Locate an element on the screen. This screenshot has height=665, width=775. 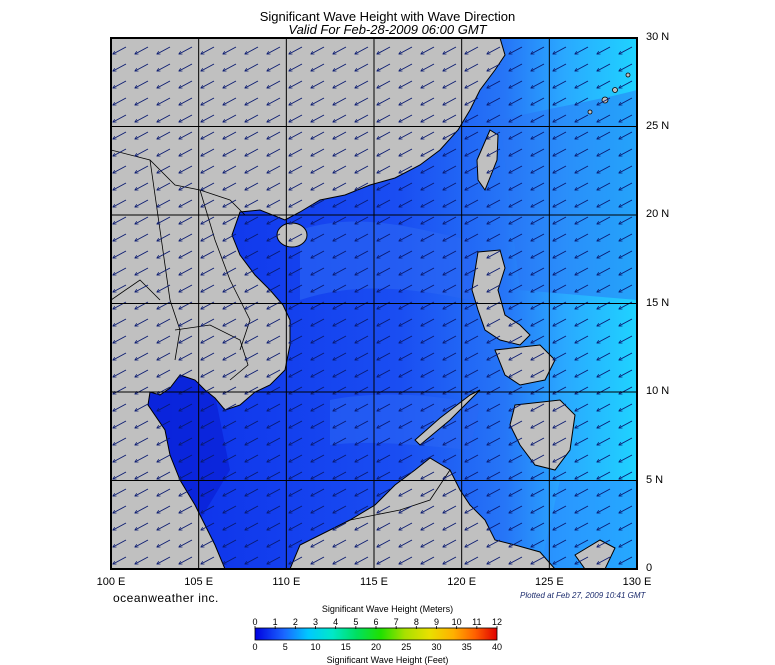
colorbar-tick-meters: 7 is located at coordinates (396, 622).